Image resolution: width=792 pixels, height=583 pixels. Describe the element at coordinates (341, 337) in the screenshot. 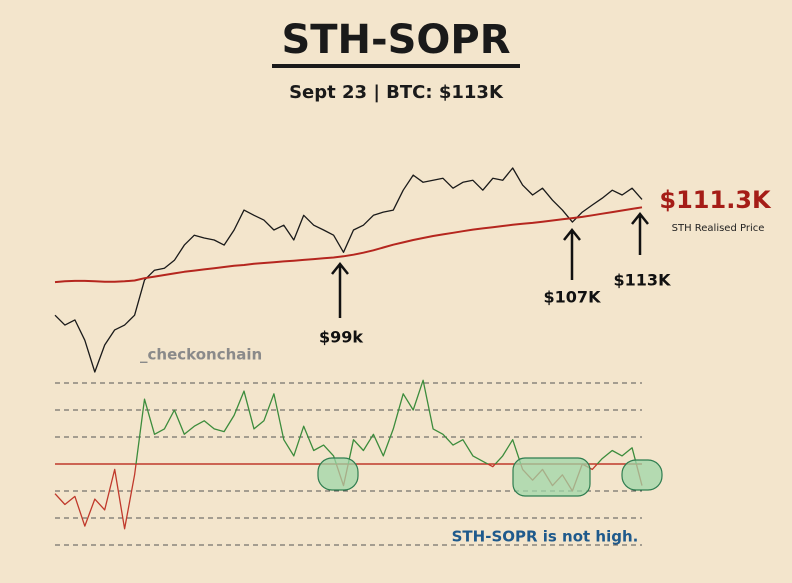

I see `annotation: $99k` at that location.